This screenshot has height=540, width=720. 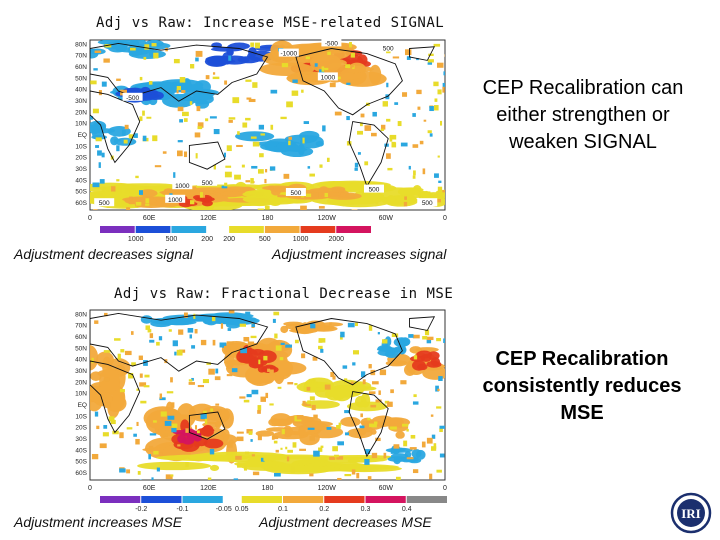 What do you see at coordinates (81, 101) in the screenshot?
I see `lat-tick-label: 30N` at bounding box center [81, 101].